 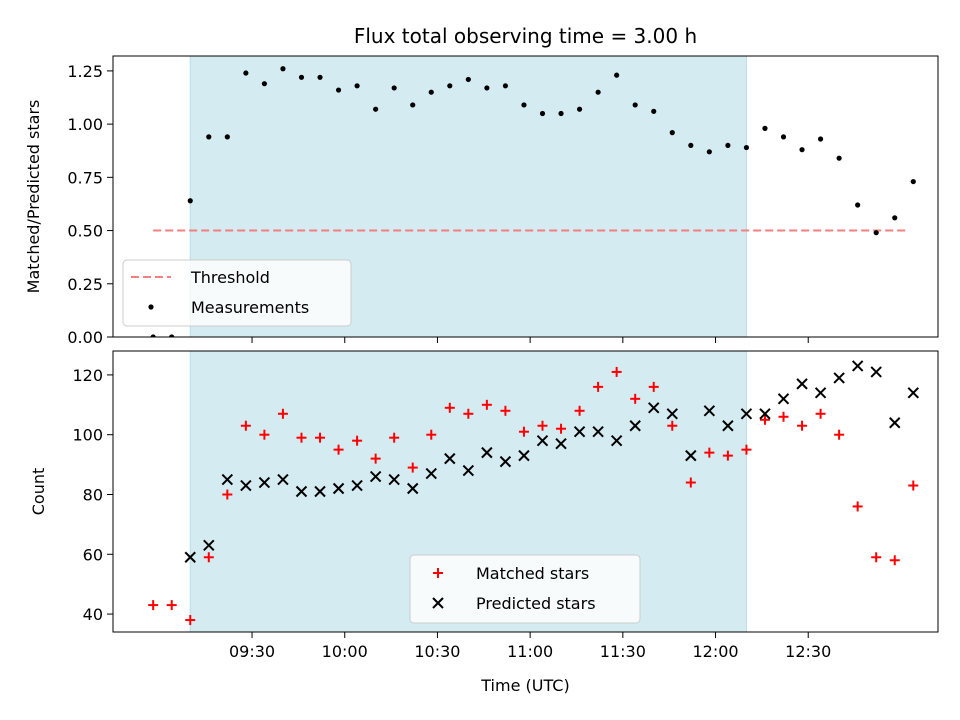 I want to click on legend-box, so click(x=525, y=589).